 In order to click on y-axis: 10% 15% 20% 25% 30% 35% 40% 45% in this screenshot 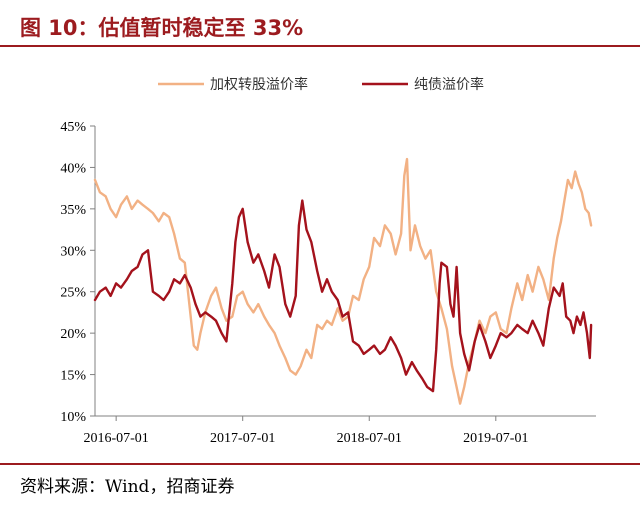, I will do `click(78, 272)`.